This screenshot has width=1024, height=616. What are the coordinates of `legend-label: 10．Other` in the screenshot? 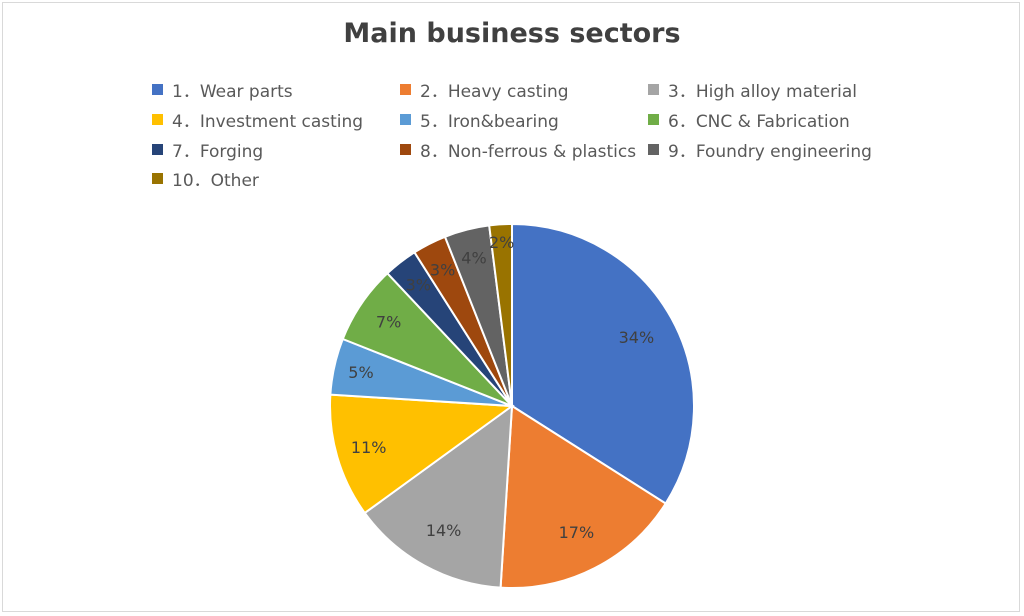 It's located at (215, 180).